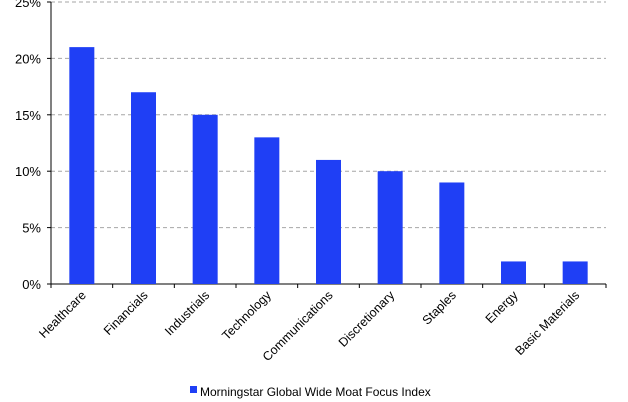 Image resolution: width=628 pixels, height=402 pixels. I want to click on y-tick-label: 20%, so click(28, 58).